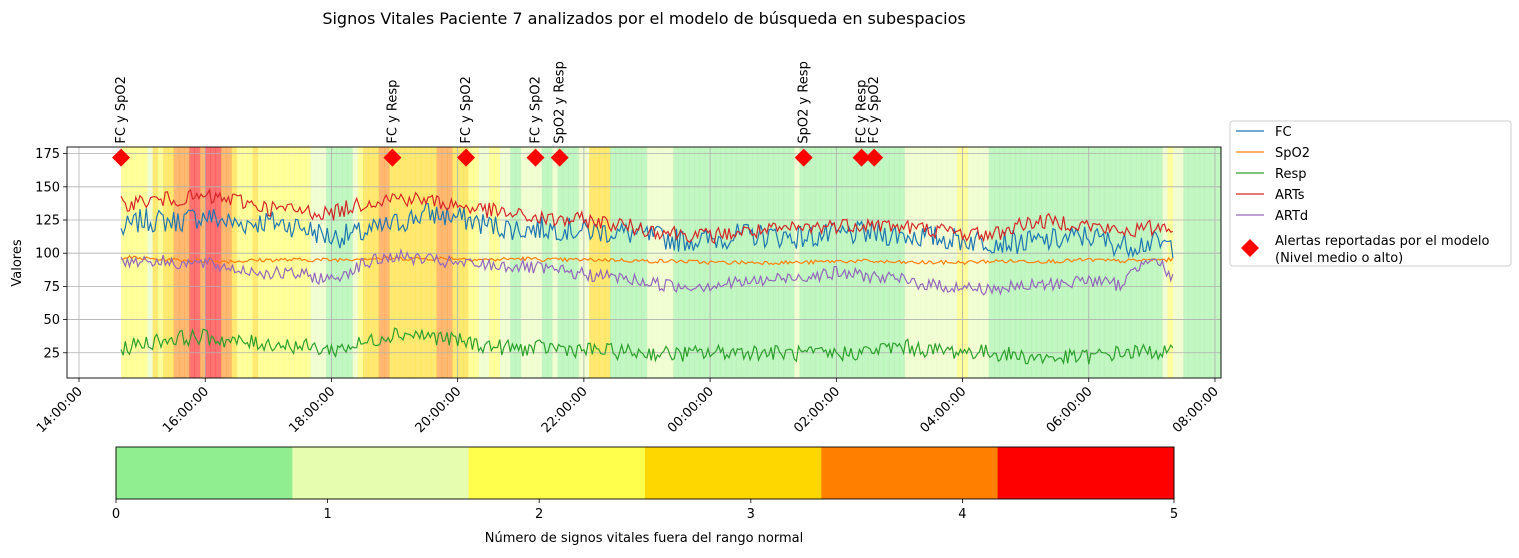  What do you see at coordinates (312, 410) in the screenshot?
I see `x-tick-label: 18:00:00` at bounding box center [312, 410].